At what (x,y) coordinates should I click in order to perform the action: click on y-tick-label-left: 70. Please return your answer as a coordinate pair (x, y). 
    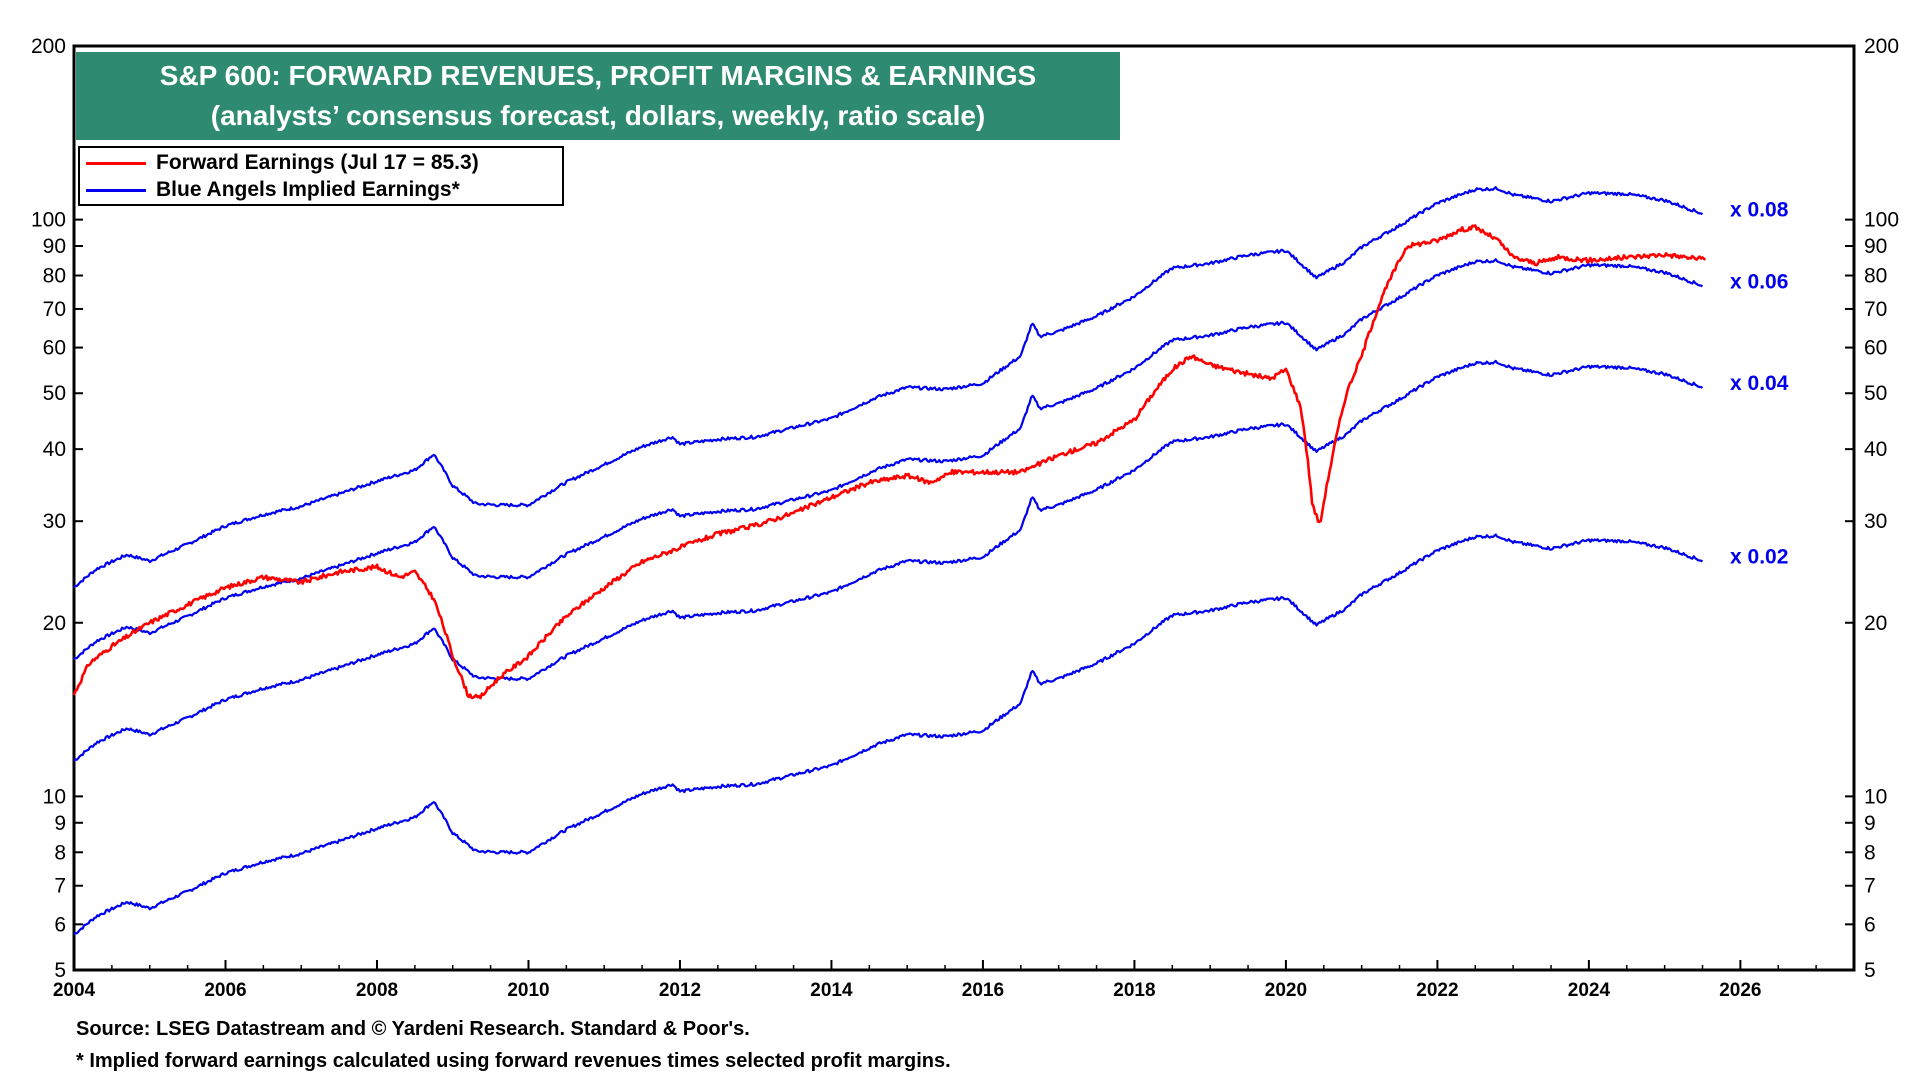
    Looking at the image, I should click on (54, 309).